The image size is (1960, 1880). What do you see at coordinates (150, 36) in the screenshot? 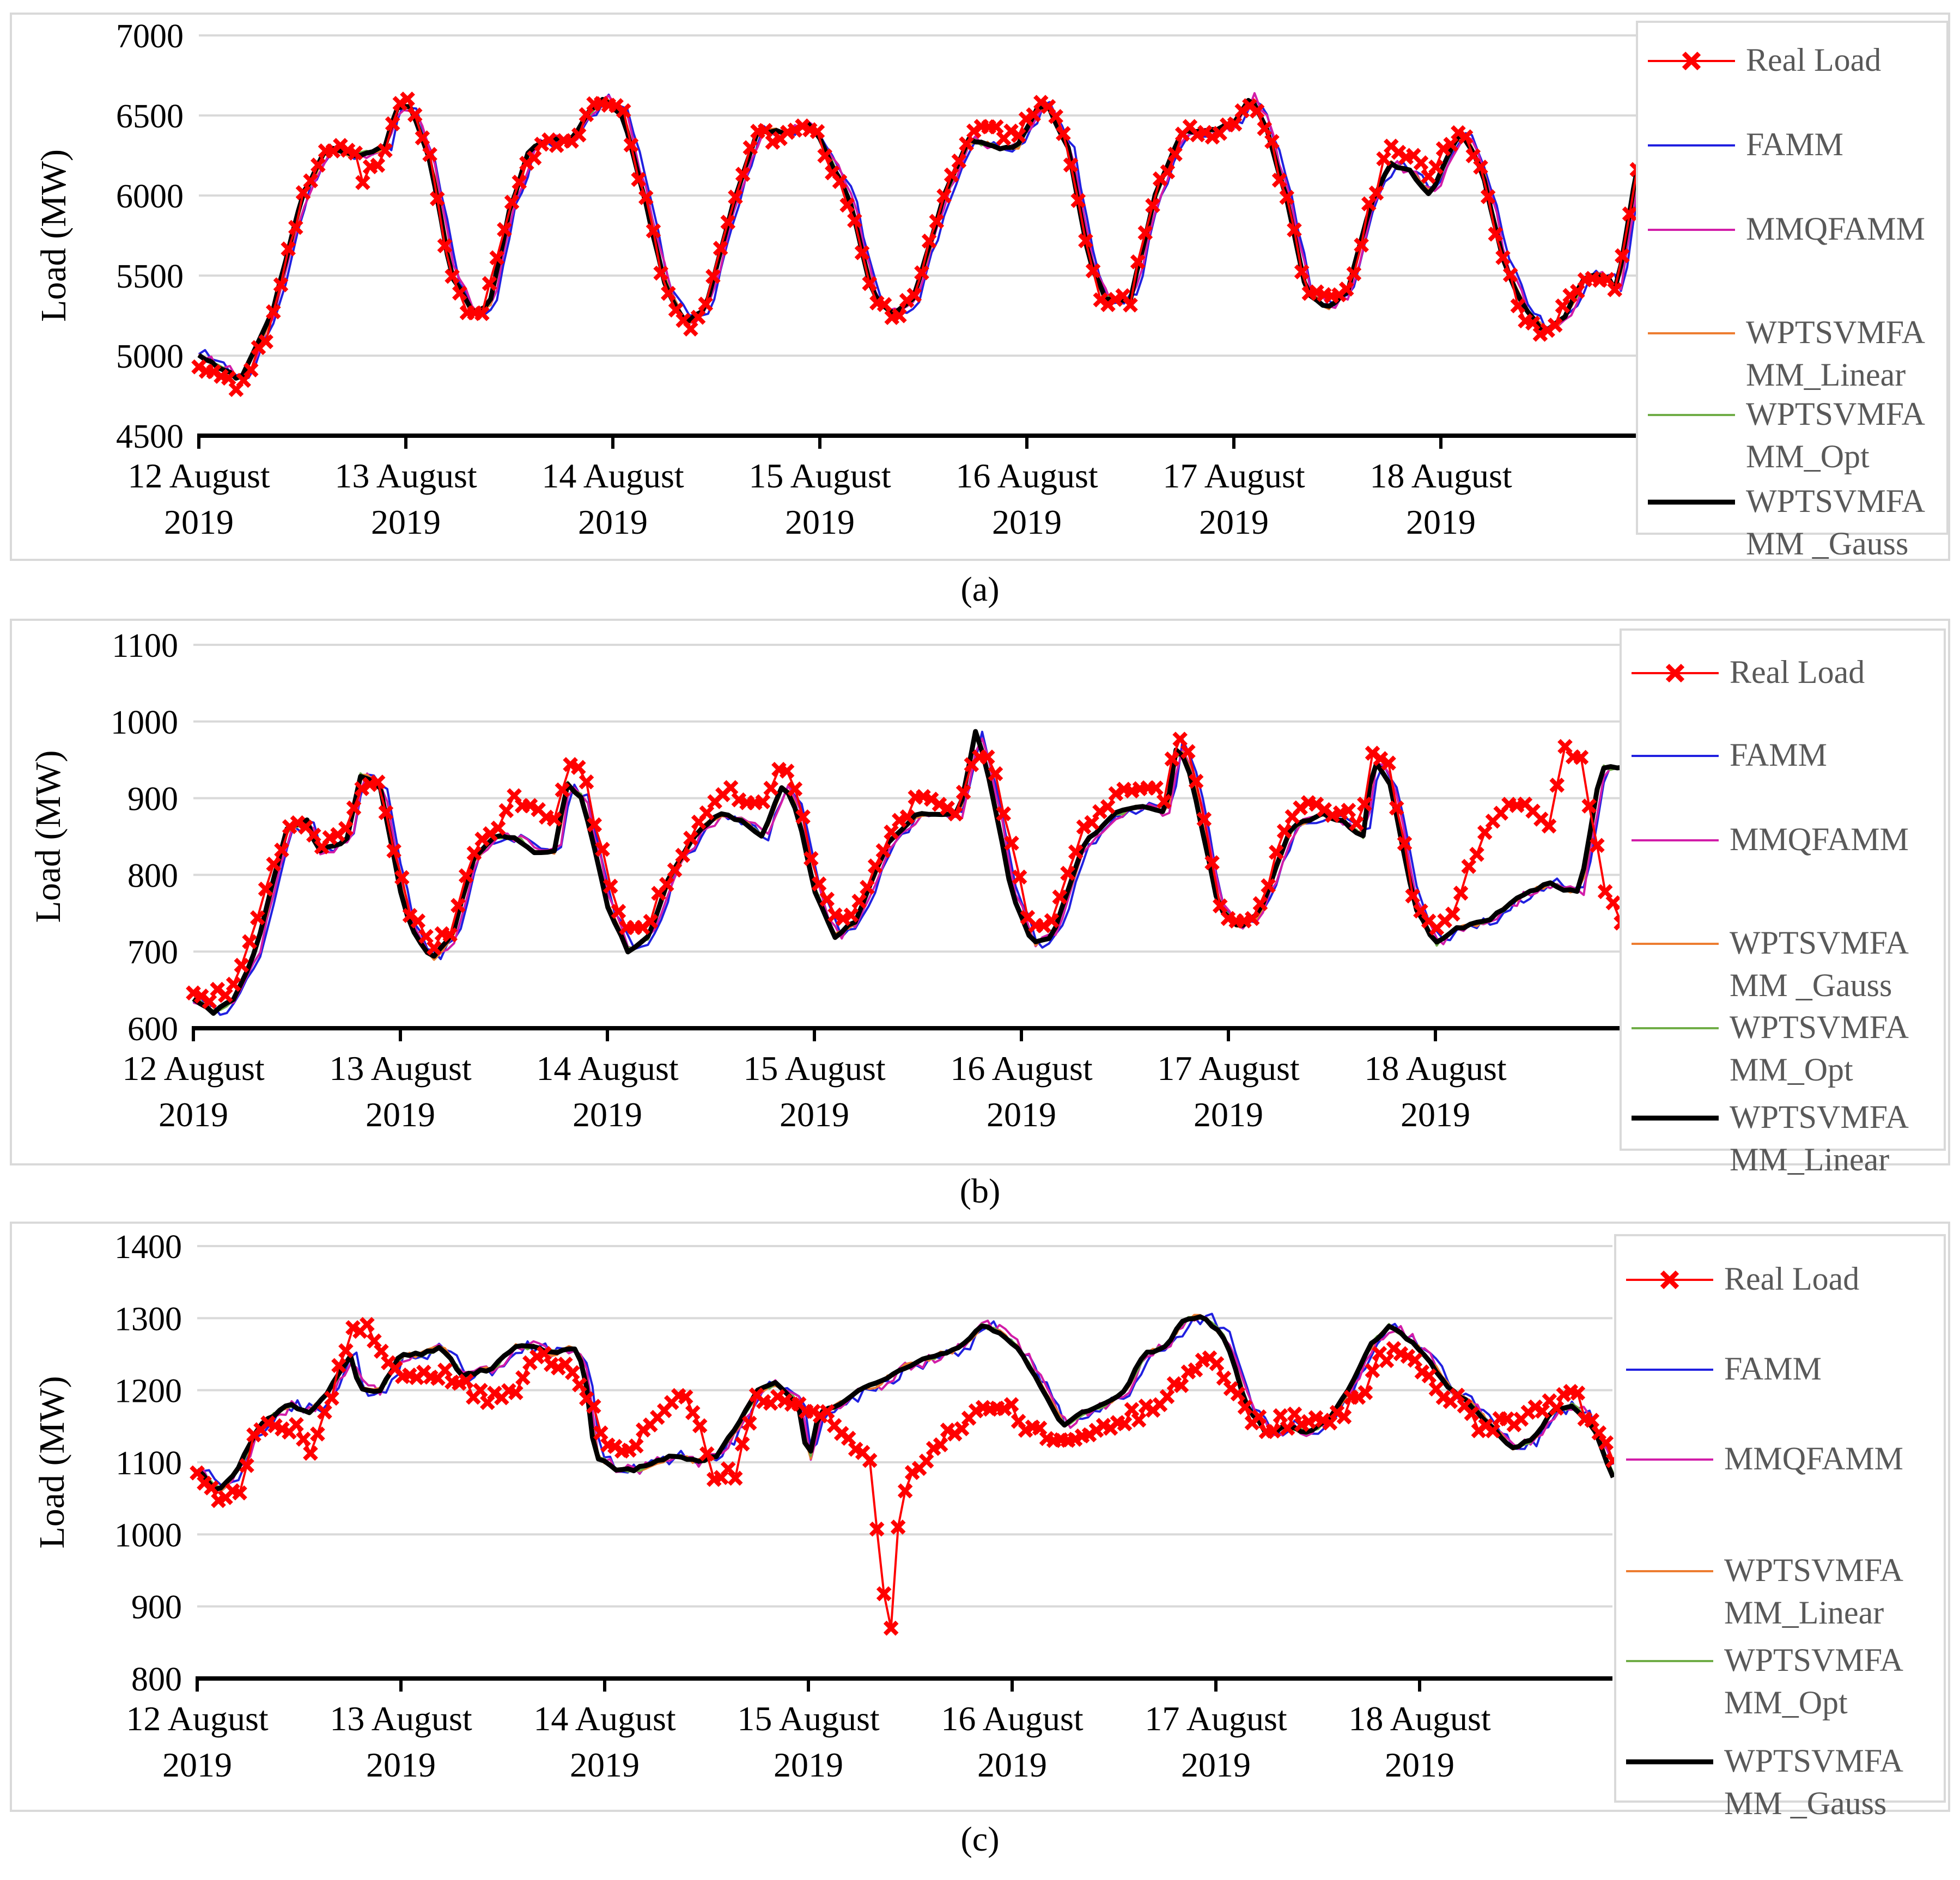
I see `y-tick-label: 7000` at bounding box center [150, 36].